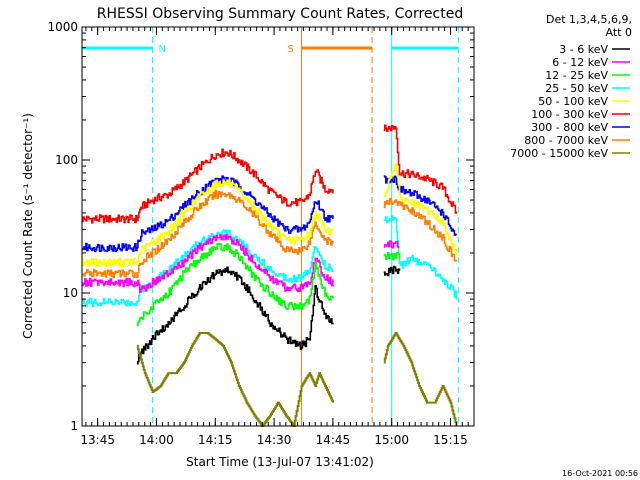 Image resolution: width=640 pixels, height=480 pixels. What do you see at coordinates (569, 114) in the screenshot?
I see `legend-entry-label: 100 - 300 keV` at bounding box center [569, 114].